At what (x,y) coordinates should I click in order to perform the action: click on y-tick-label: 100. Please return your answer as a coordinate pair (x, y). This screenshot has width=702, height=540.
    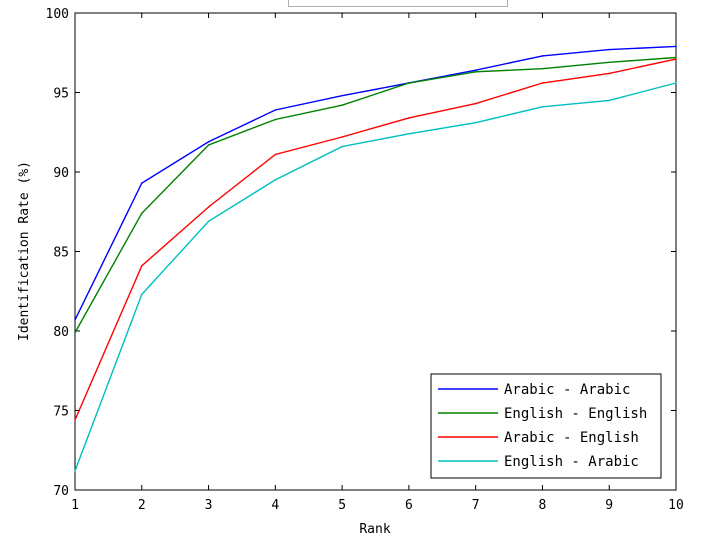
    Looking at the image, I should click on (57, 14).